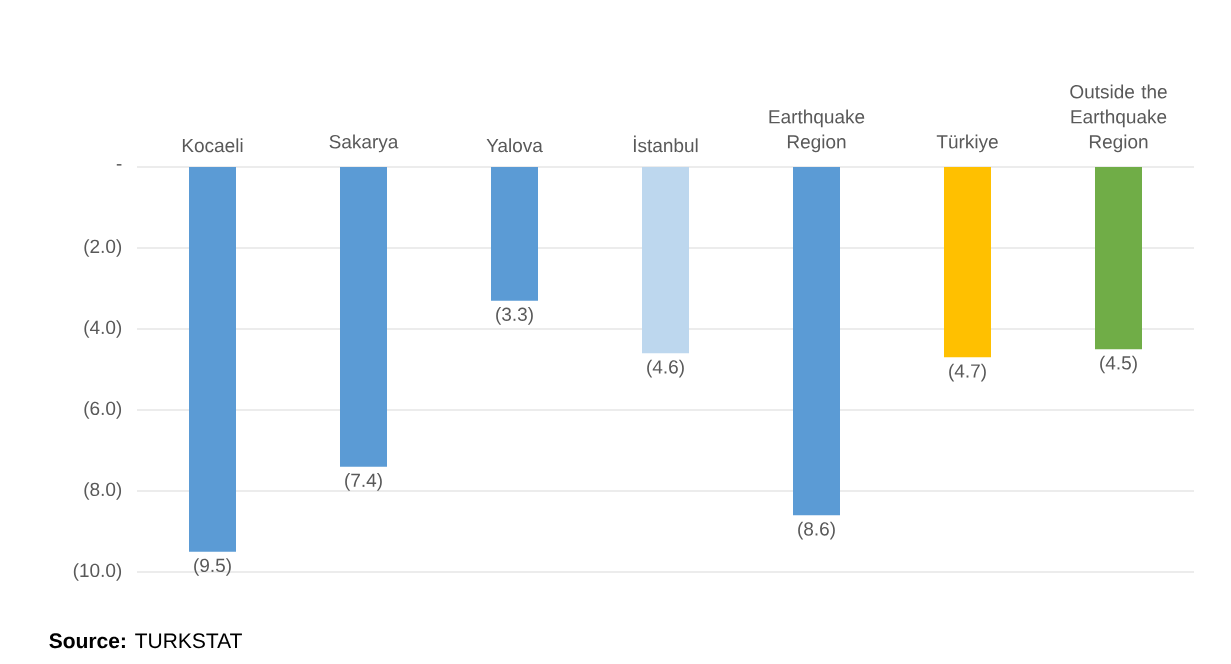  Describe the element at coordinates (212, 145) in the screenshot. I see `x-tick-label: Kocaeli` at that location.